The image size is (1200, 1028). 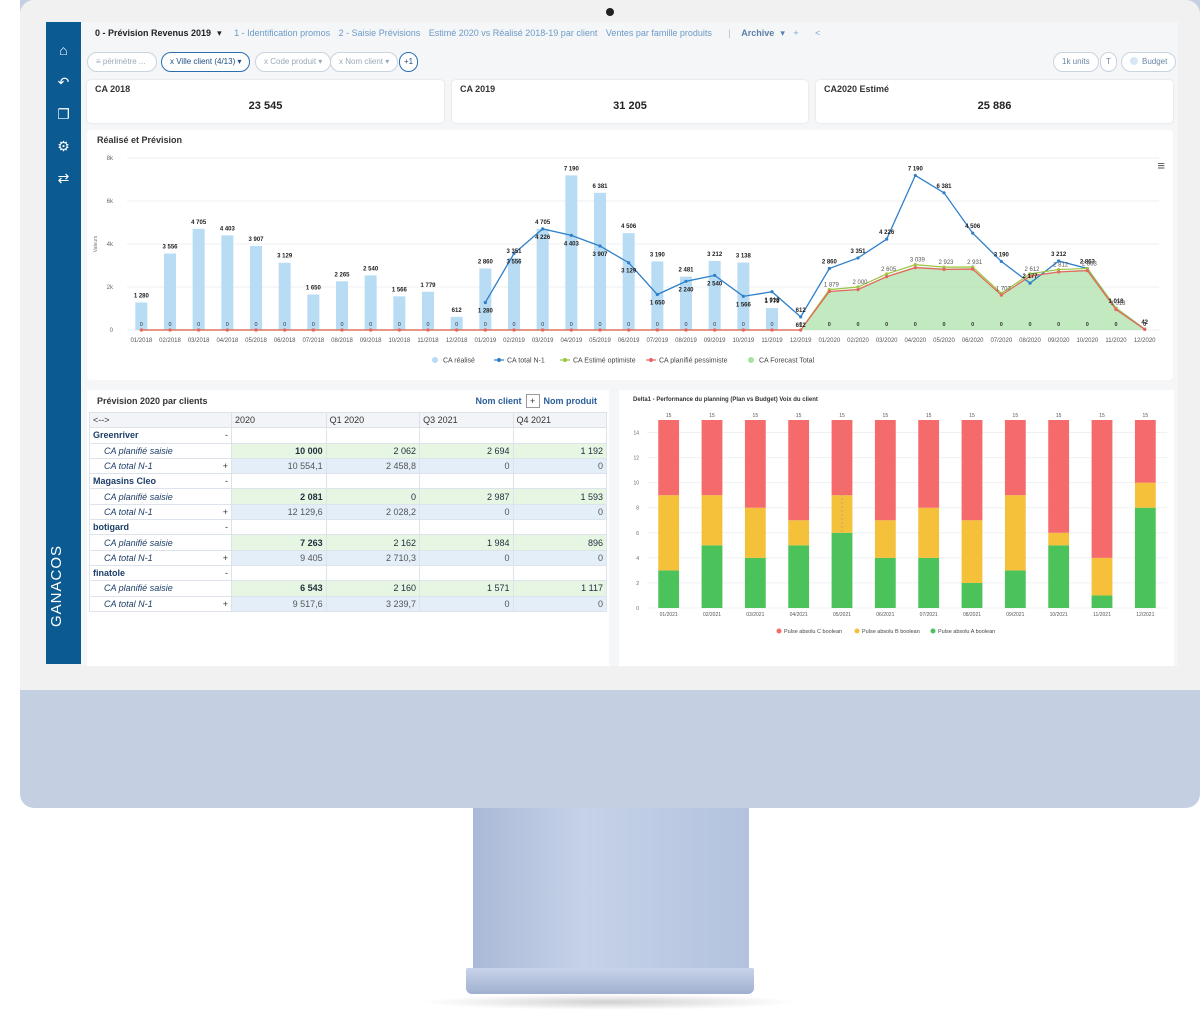 I want to click on t-button: T, so click(x=1108, y=62).